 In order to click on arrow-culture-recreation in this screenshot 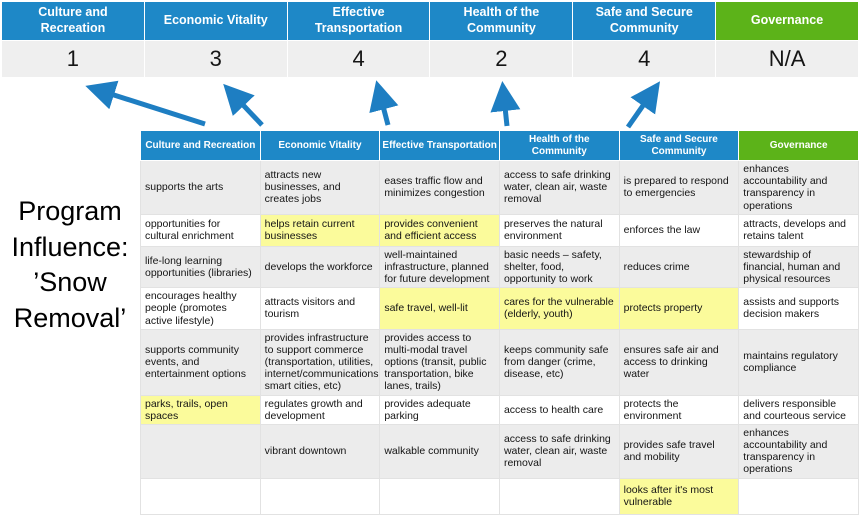, I will do `click(145, 103)`.